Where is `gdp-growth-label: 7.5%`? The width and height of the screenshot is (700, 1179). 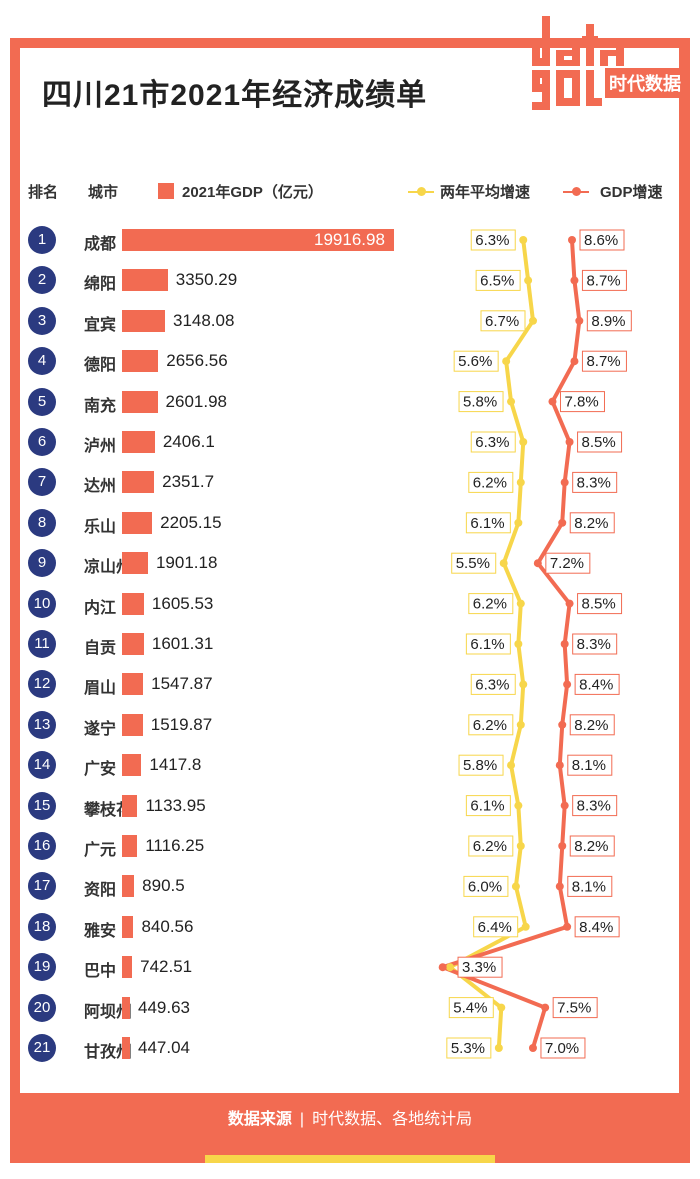
gdp-growth-label: 7.5% is located at coordinates (574, 1008).